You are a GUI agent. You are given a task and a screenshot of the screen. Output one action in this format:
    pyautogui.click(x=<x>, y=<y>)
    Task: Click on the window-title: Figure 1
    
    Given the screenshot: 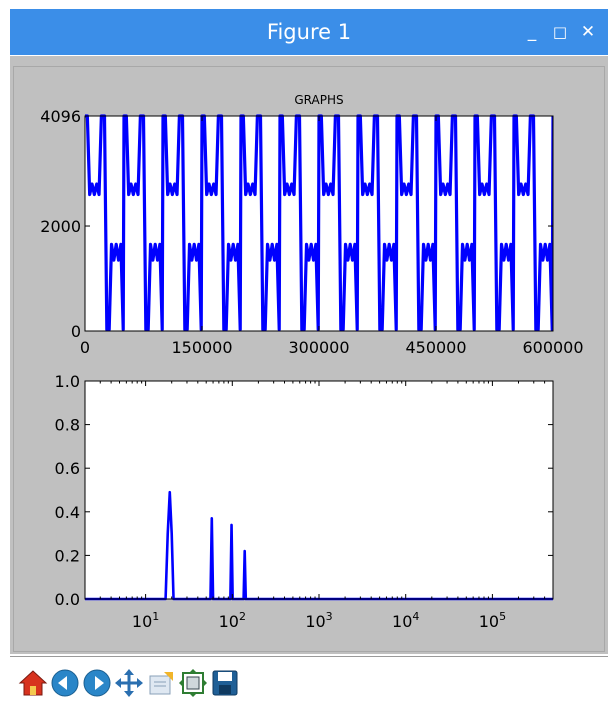 What is the action you would take?
    pyautogui.click(x=309, y=32)
    